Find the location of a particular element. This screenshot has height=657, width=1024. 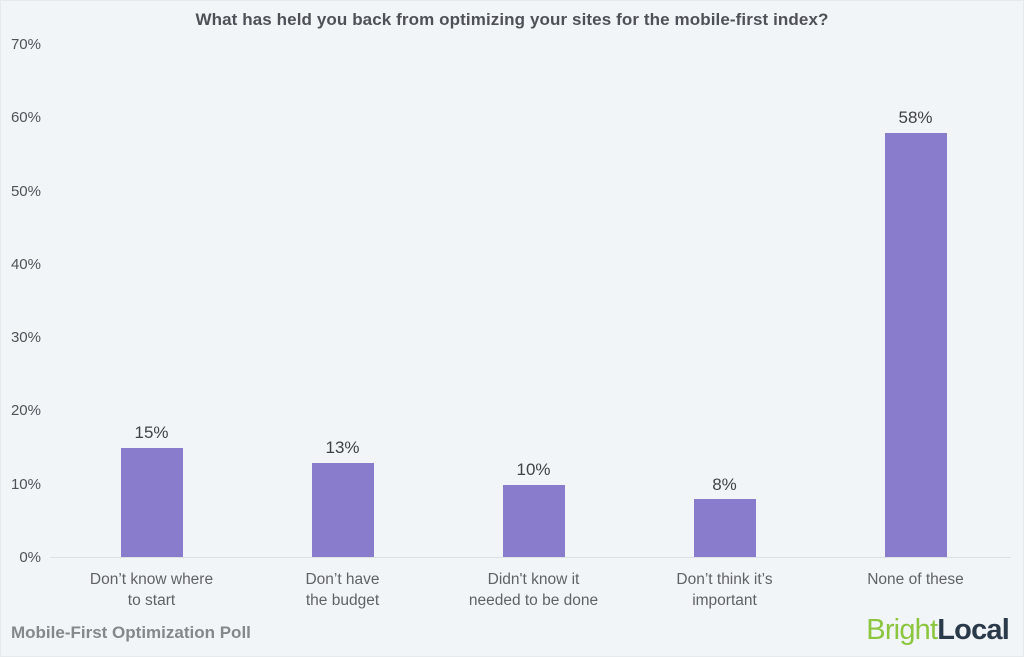

logo-text-bright: Bright is located at coordinates (902, 630).